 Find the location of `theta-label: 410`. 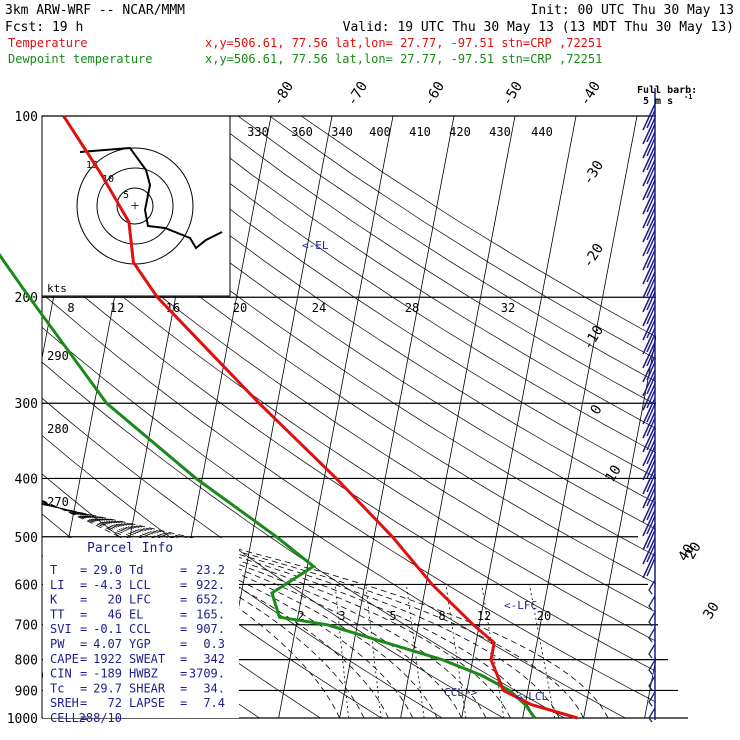

theta-label: 410 is located at coordinates (420, 132).